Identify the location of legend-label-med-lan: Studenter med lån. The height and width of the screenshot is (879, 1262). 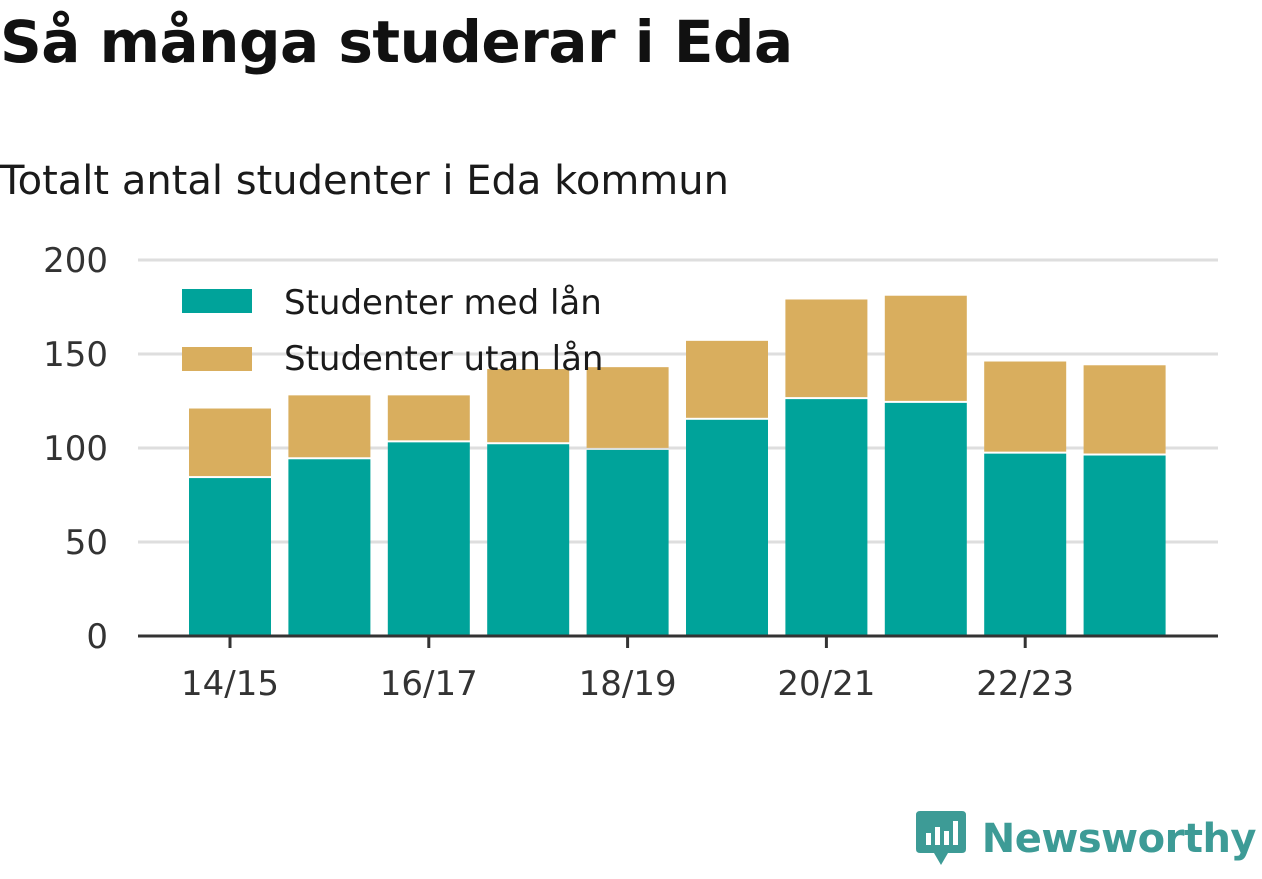
(443, 303).